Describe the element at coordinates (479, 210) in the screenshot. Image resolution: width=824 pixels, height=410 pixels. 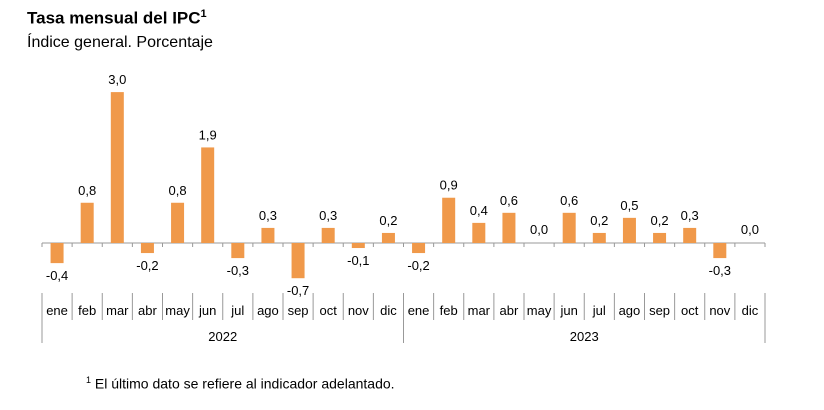
I see `data-label: 0,4` at that location.